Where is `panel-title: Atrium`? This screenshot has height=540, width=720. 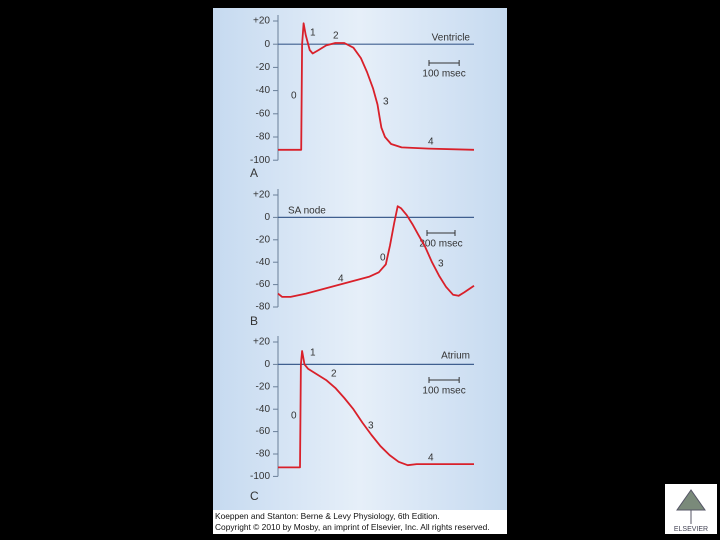
panel-title: Atrium is located at coordinates (455, 356).